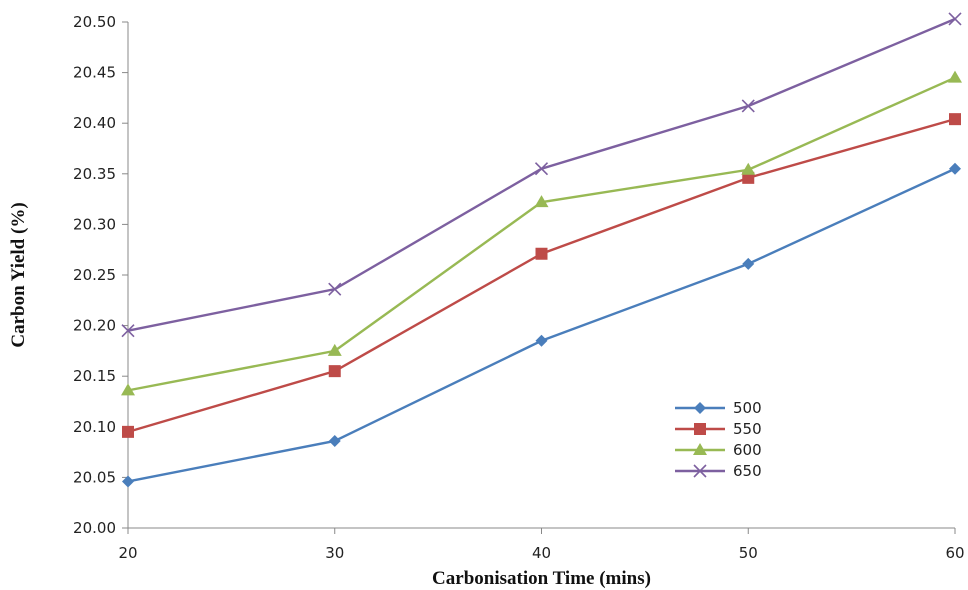 The width and height of the screenshot is (968, 590). Describe the element at coordinates (541, 553) in the screenshot. I see `x-tick-label: 40` at that location.